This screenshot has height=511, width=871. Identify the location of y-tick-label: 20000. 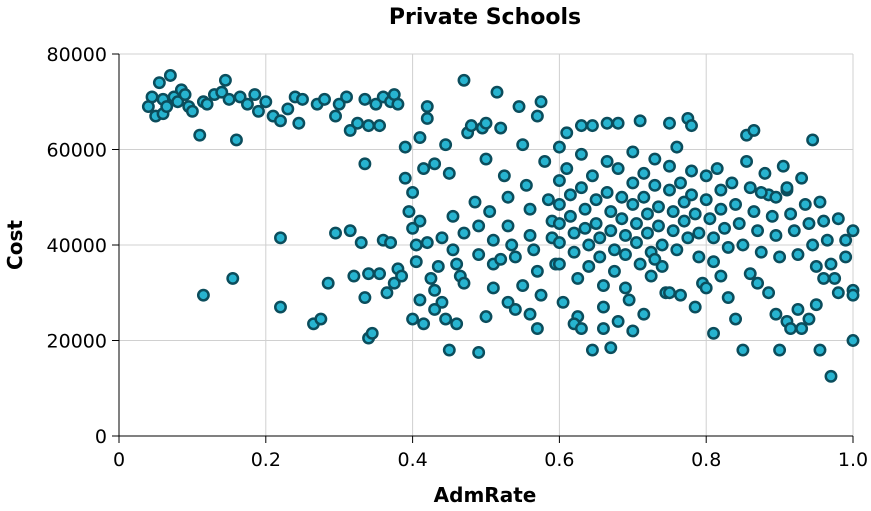
(77, 342).